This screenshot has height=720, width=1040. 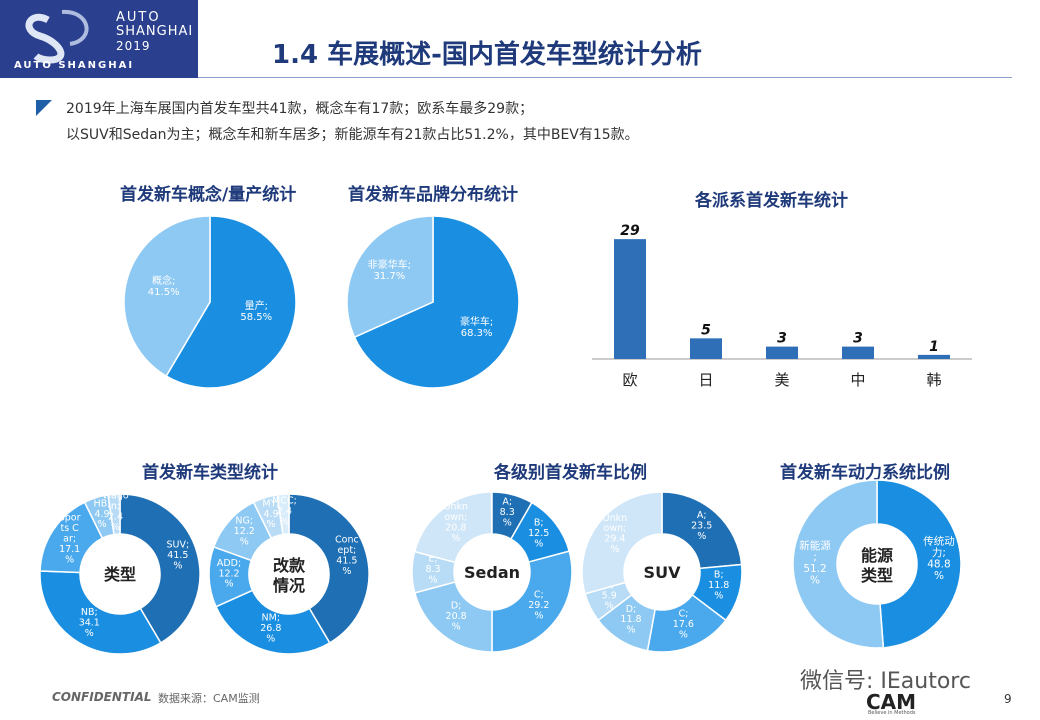 I want to click on title-divider, so click(x=605, y=77).